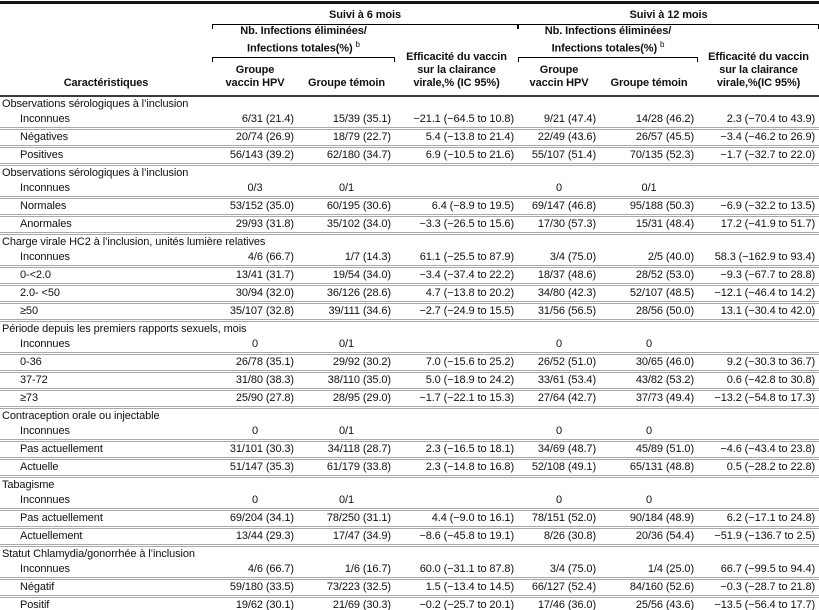 This screenshot has width=819, height=610. What do you see at coordinates (649, 519) in the screenshot?
I see `value-cell: 90/184 (48.9)` at bounding box center [649, 519].